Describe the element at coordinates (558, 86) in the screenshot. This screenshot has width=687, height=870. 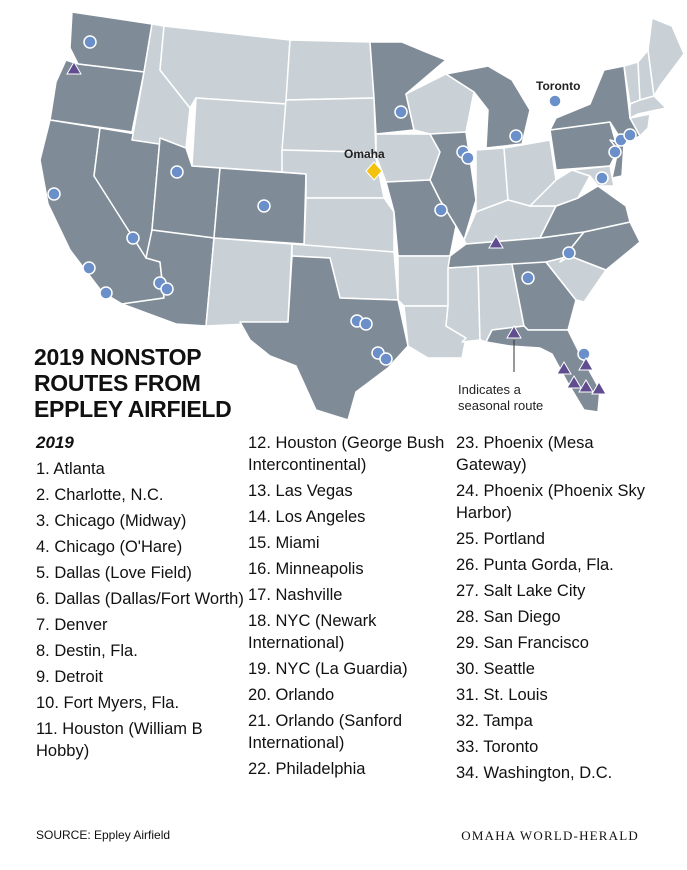
I see `toronto-label: Toronto` at that location.